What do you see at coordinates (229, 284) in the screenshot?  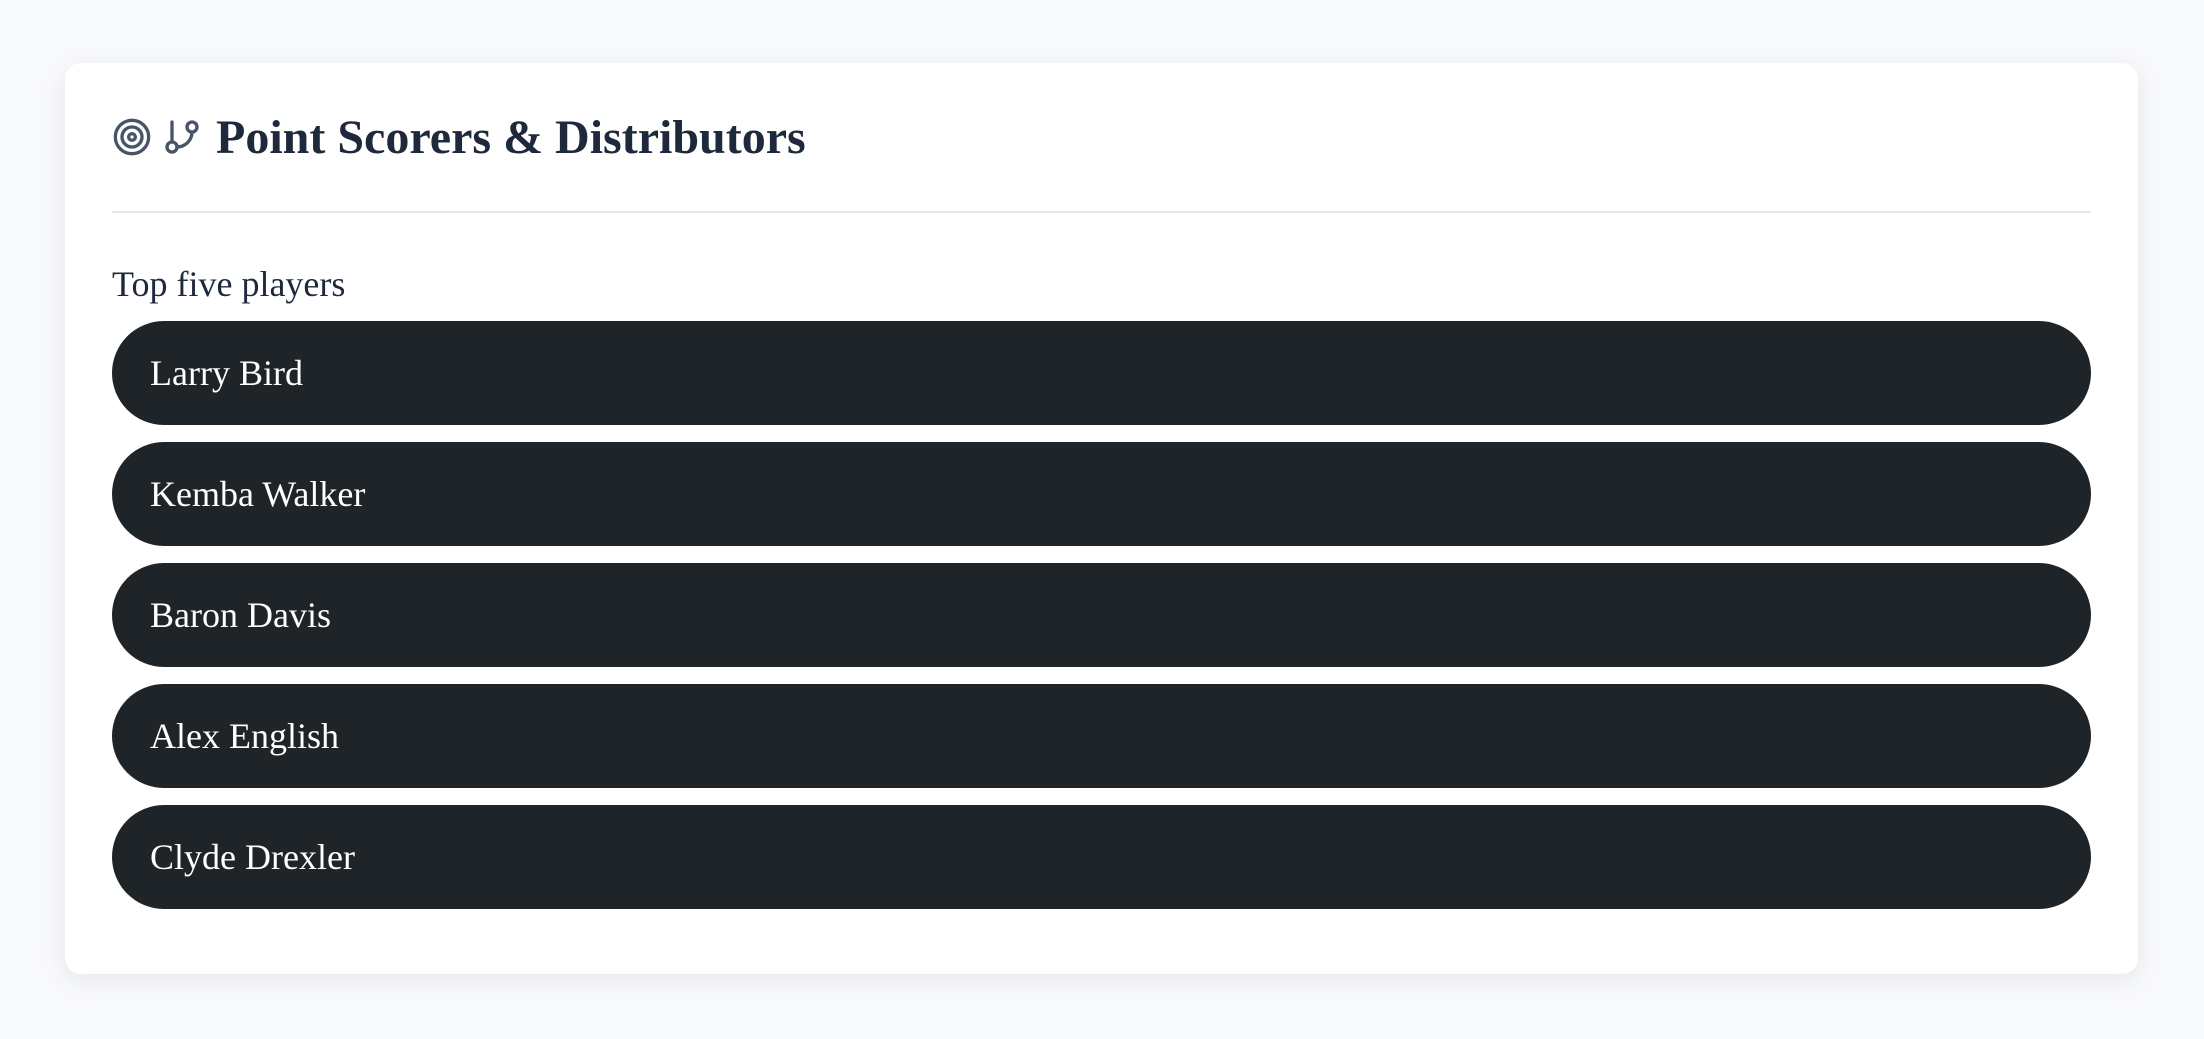 I see `section-subtitle: Top five players` at bounding box center [229, 284].